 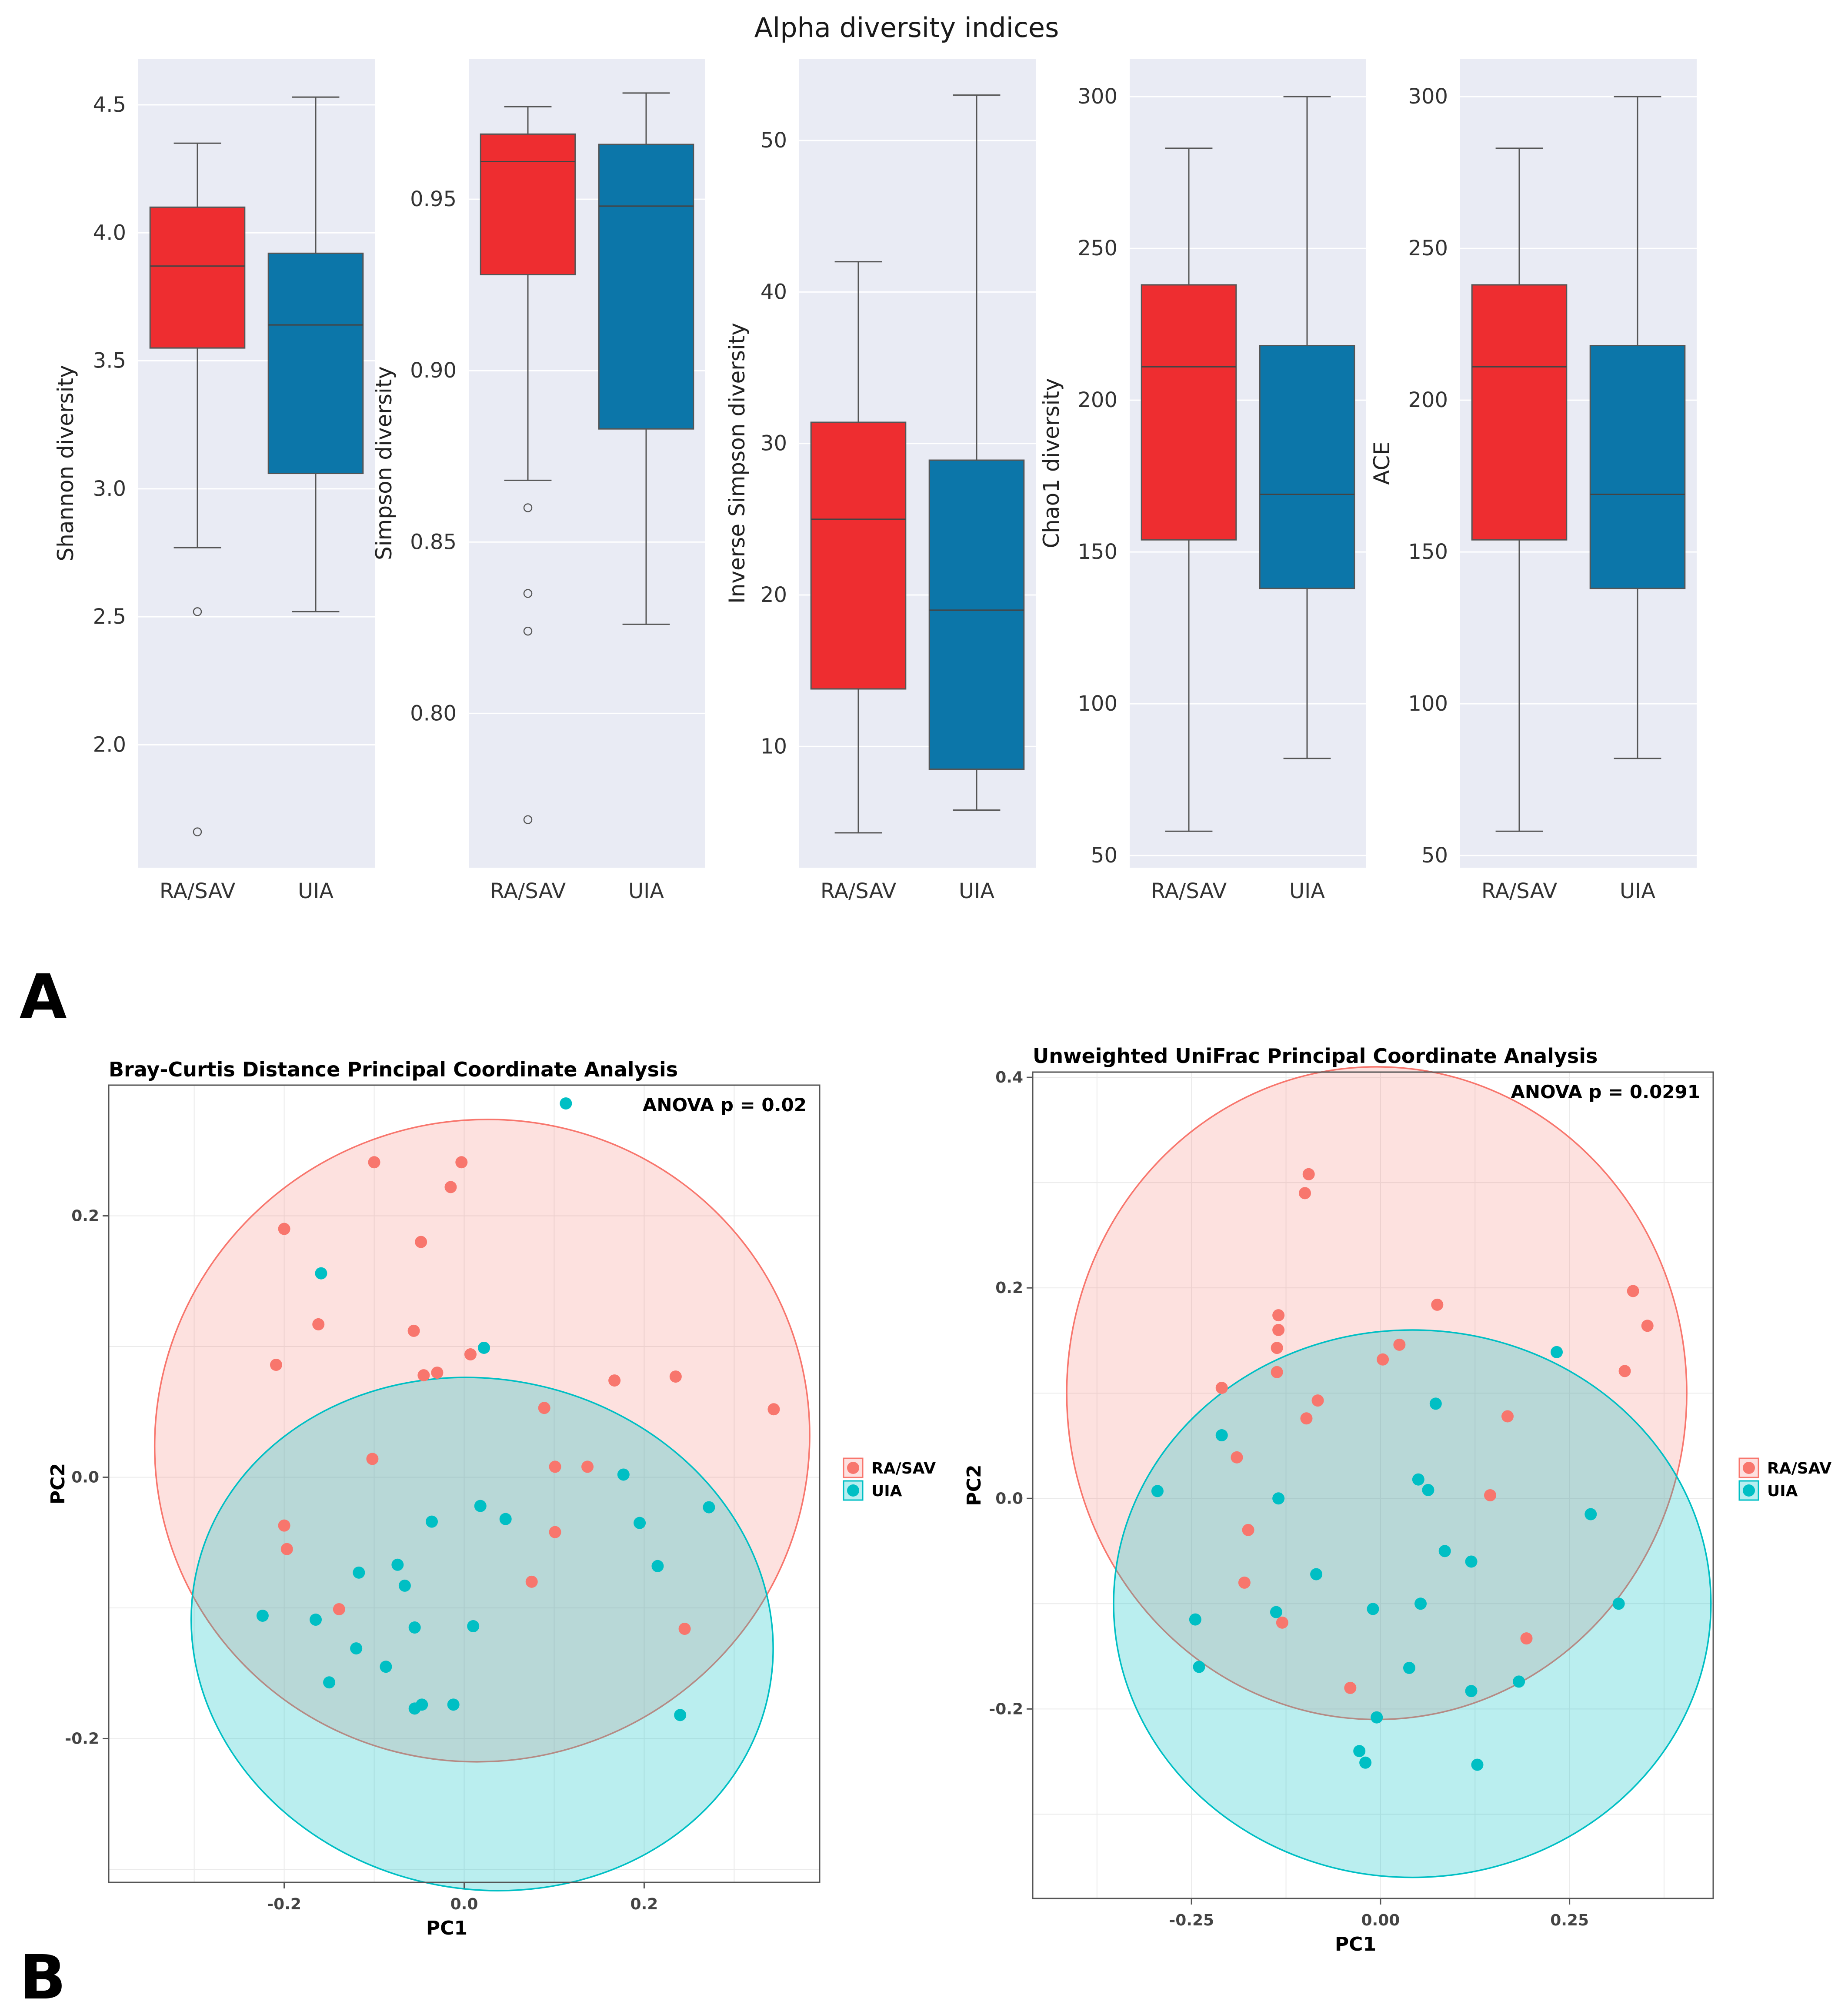 I want to click on bray-x-tick-label: -0.2, so click(x=284, y=1904).